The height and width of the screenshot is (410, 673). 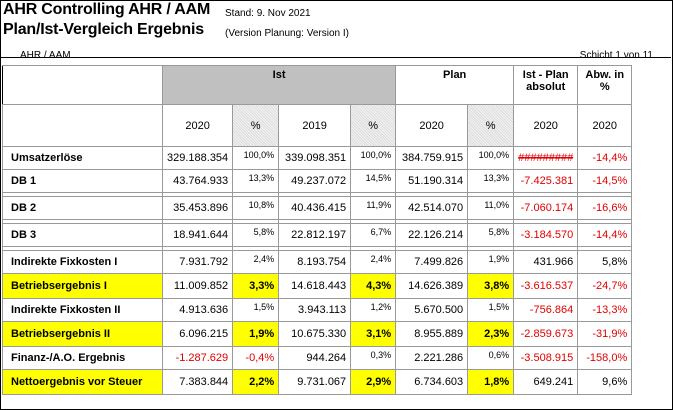 I want to click on value-cell: 6.096.215, so click(x=197, y=334).